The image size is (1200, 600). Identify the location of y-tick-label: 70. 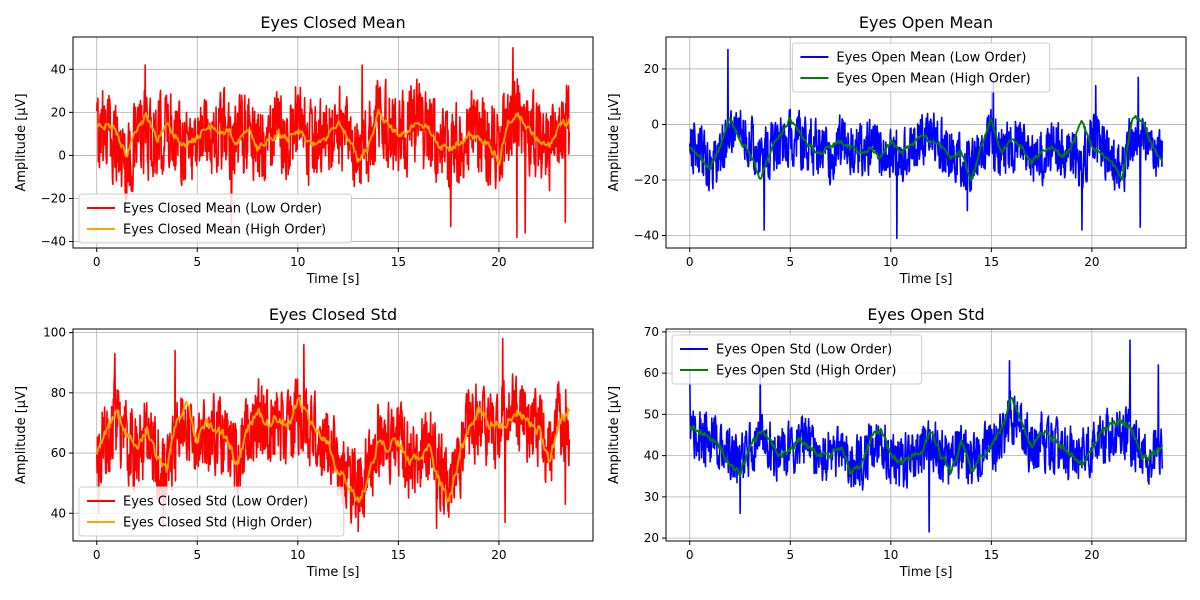
(651, 332).